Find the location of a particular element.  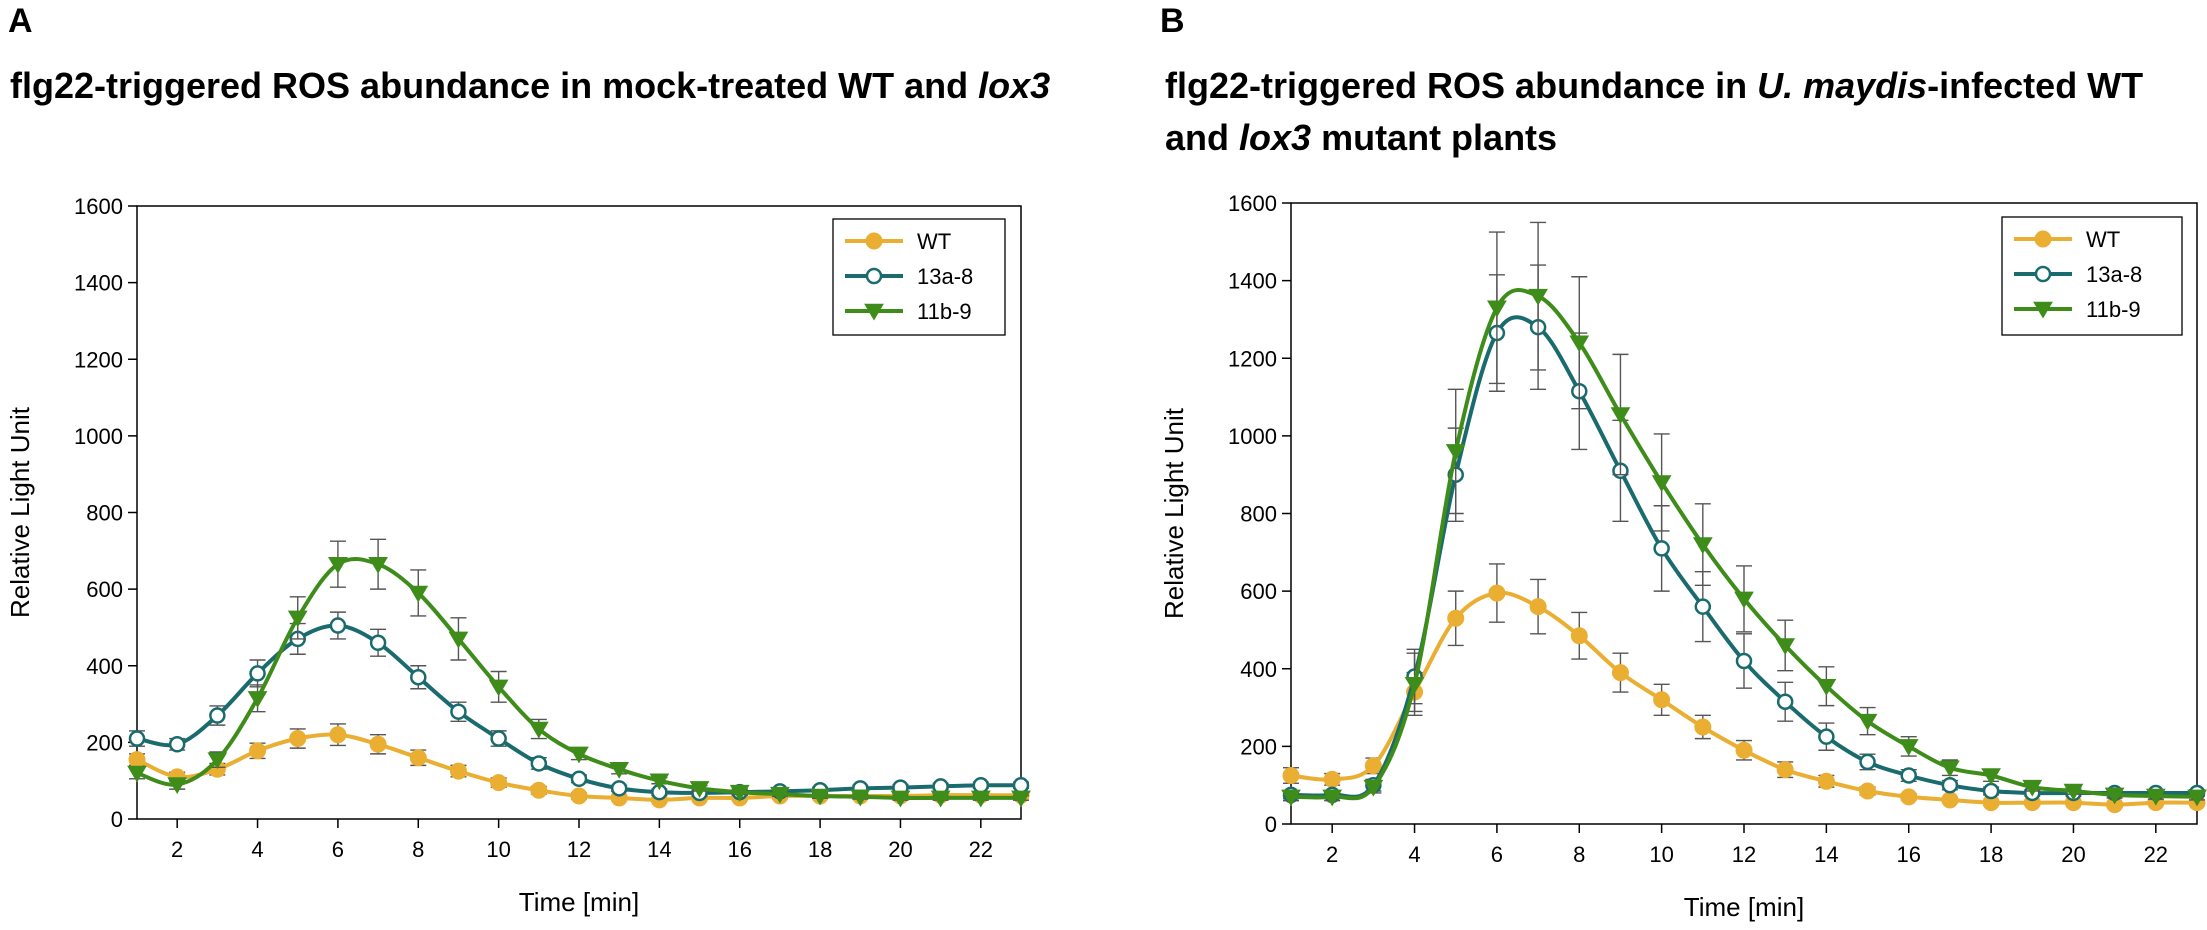

y-tick-label: 400 is located at coordinates (104, 666).